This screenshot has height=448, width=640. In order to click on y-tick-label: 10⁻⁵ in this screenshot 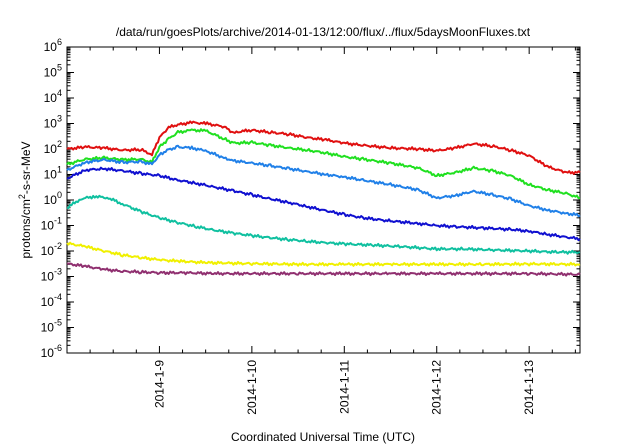, I will do `click(51, 326)`.